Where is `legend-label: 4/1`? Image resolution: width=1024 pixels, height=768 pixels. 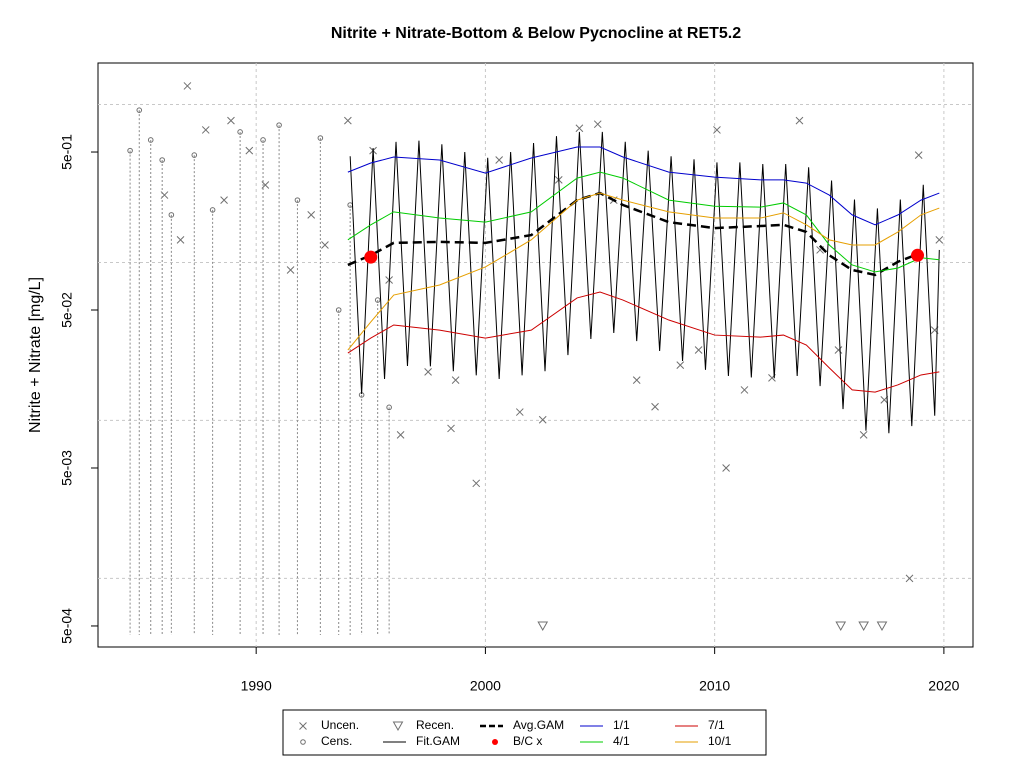
legend-label: 4/1 is located at coordinates (621, 741).